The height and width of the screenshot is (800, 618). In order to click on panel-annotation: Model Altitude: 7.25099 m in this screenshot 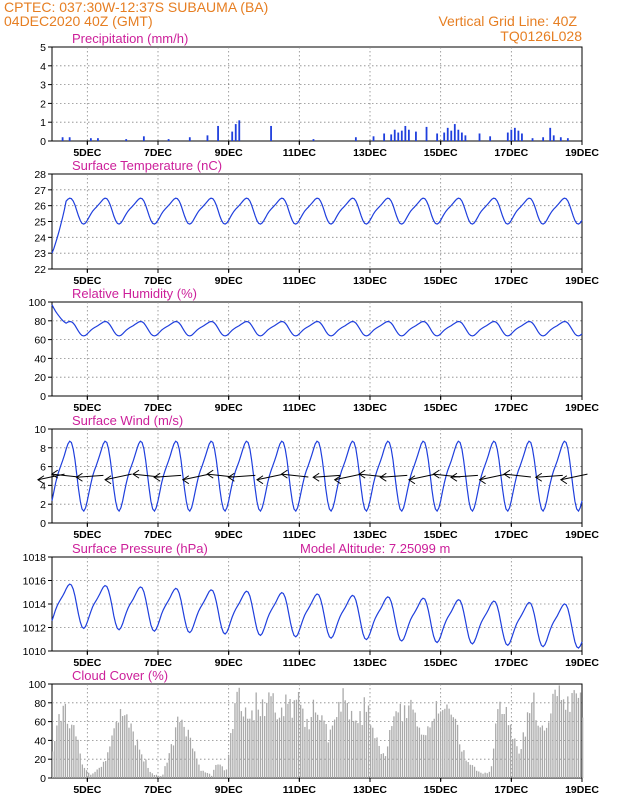, I will do `click(375, 548)`.